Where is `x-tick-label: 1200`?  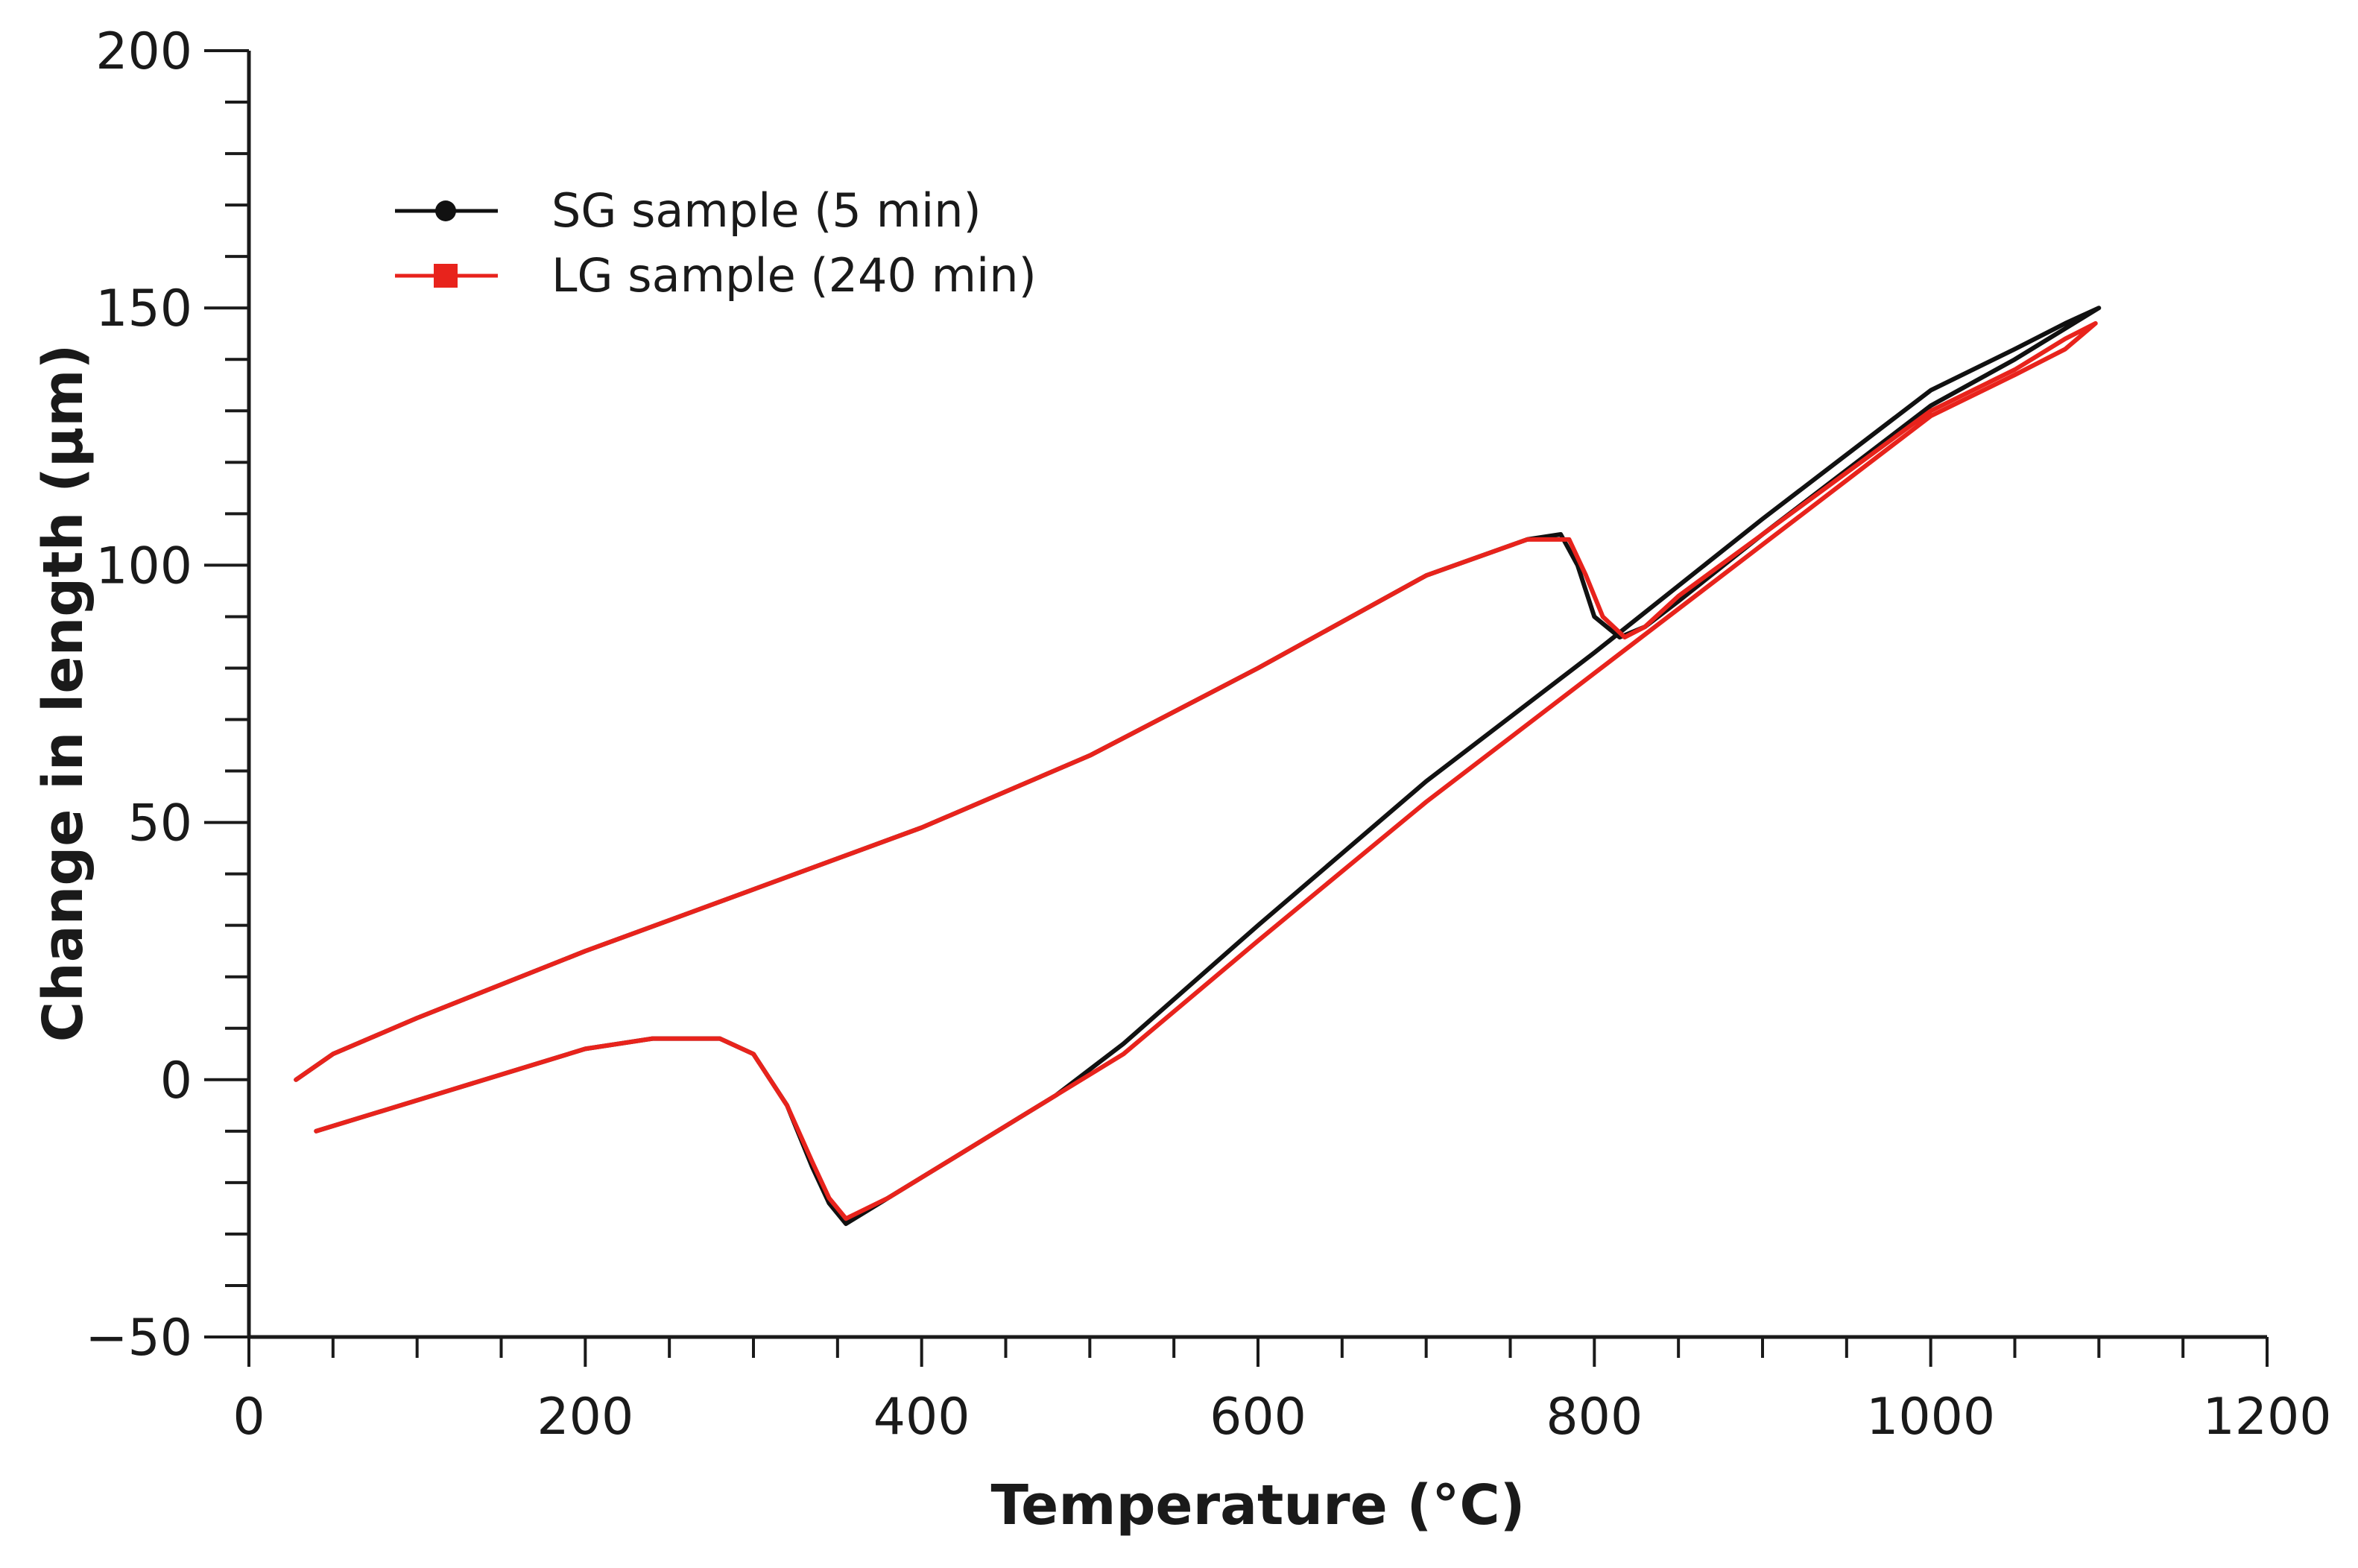
x-tick-label: 1200 is located at coordinates (2266, 1417).